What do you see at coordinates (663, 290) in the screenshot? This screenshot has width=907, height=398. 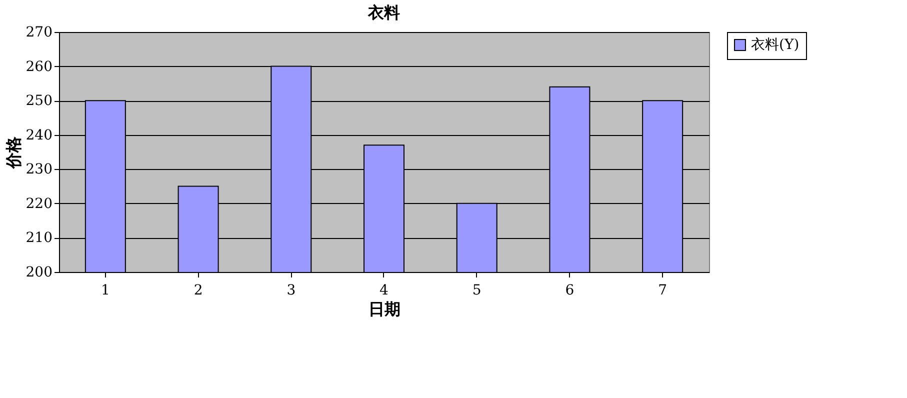 I see `x-tick-label: 7` at bounding box center [663, 290].